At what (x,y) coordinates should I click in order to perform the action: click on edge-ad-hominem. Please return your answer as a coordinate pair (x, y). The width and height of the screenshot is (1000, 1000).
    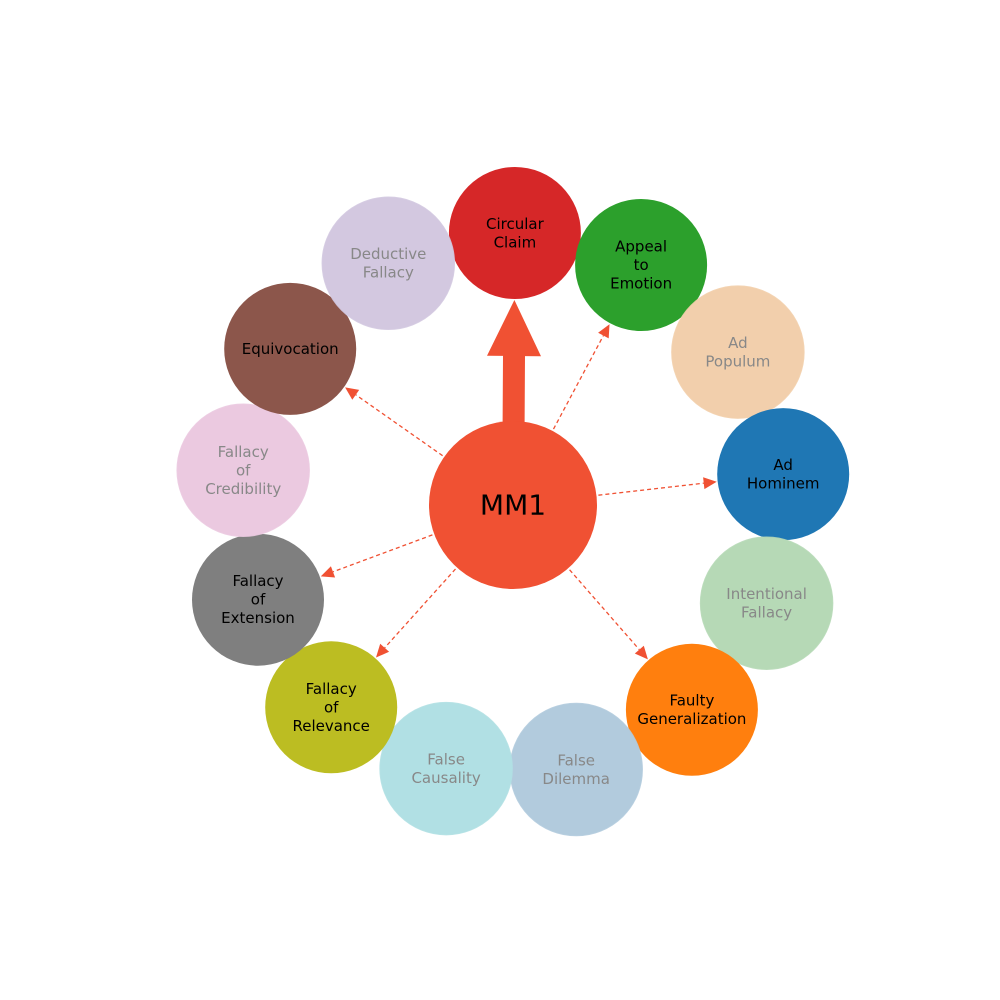
    Looking at the image, I should click on (651, 489).